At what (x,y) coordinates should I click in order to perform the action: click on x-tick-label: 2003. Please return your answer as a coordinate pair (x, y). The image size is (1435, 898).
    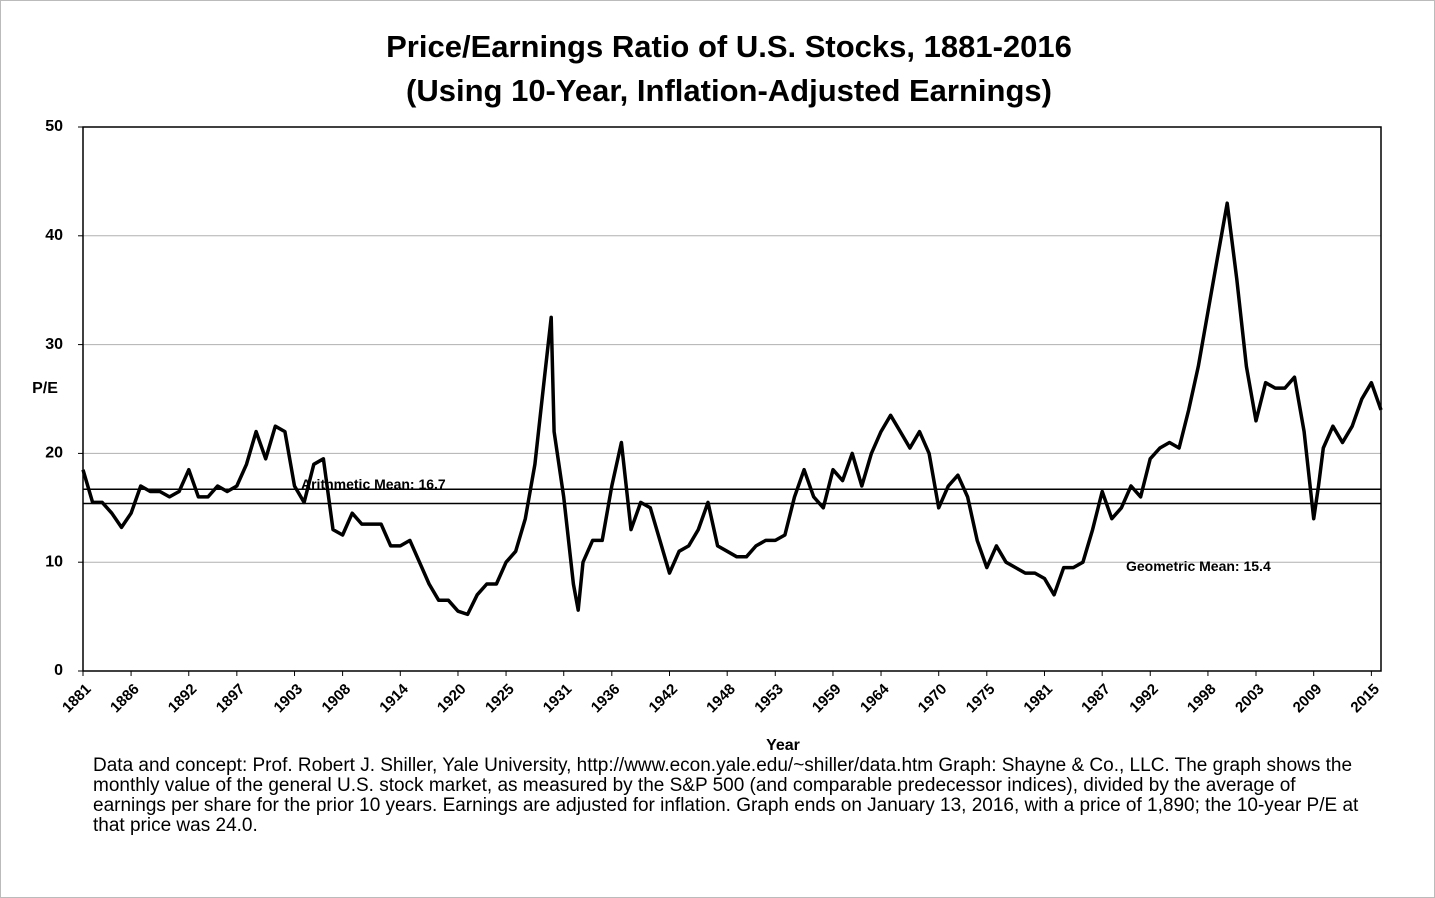
    Looking at the image, I should click on (1250, 699).